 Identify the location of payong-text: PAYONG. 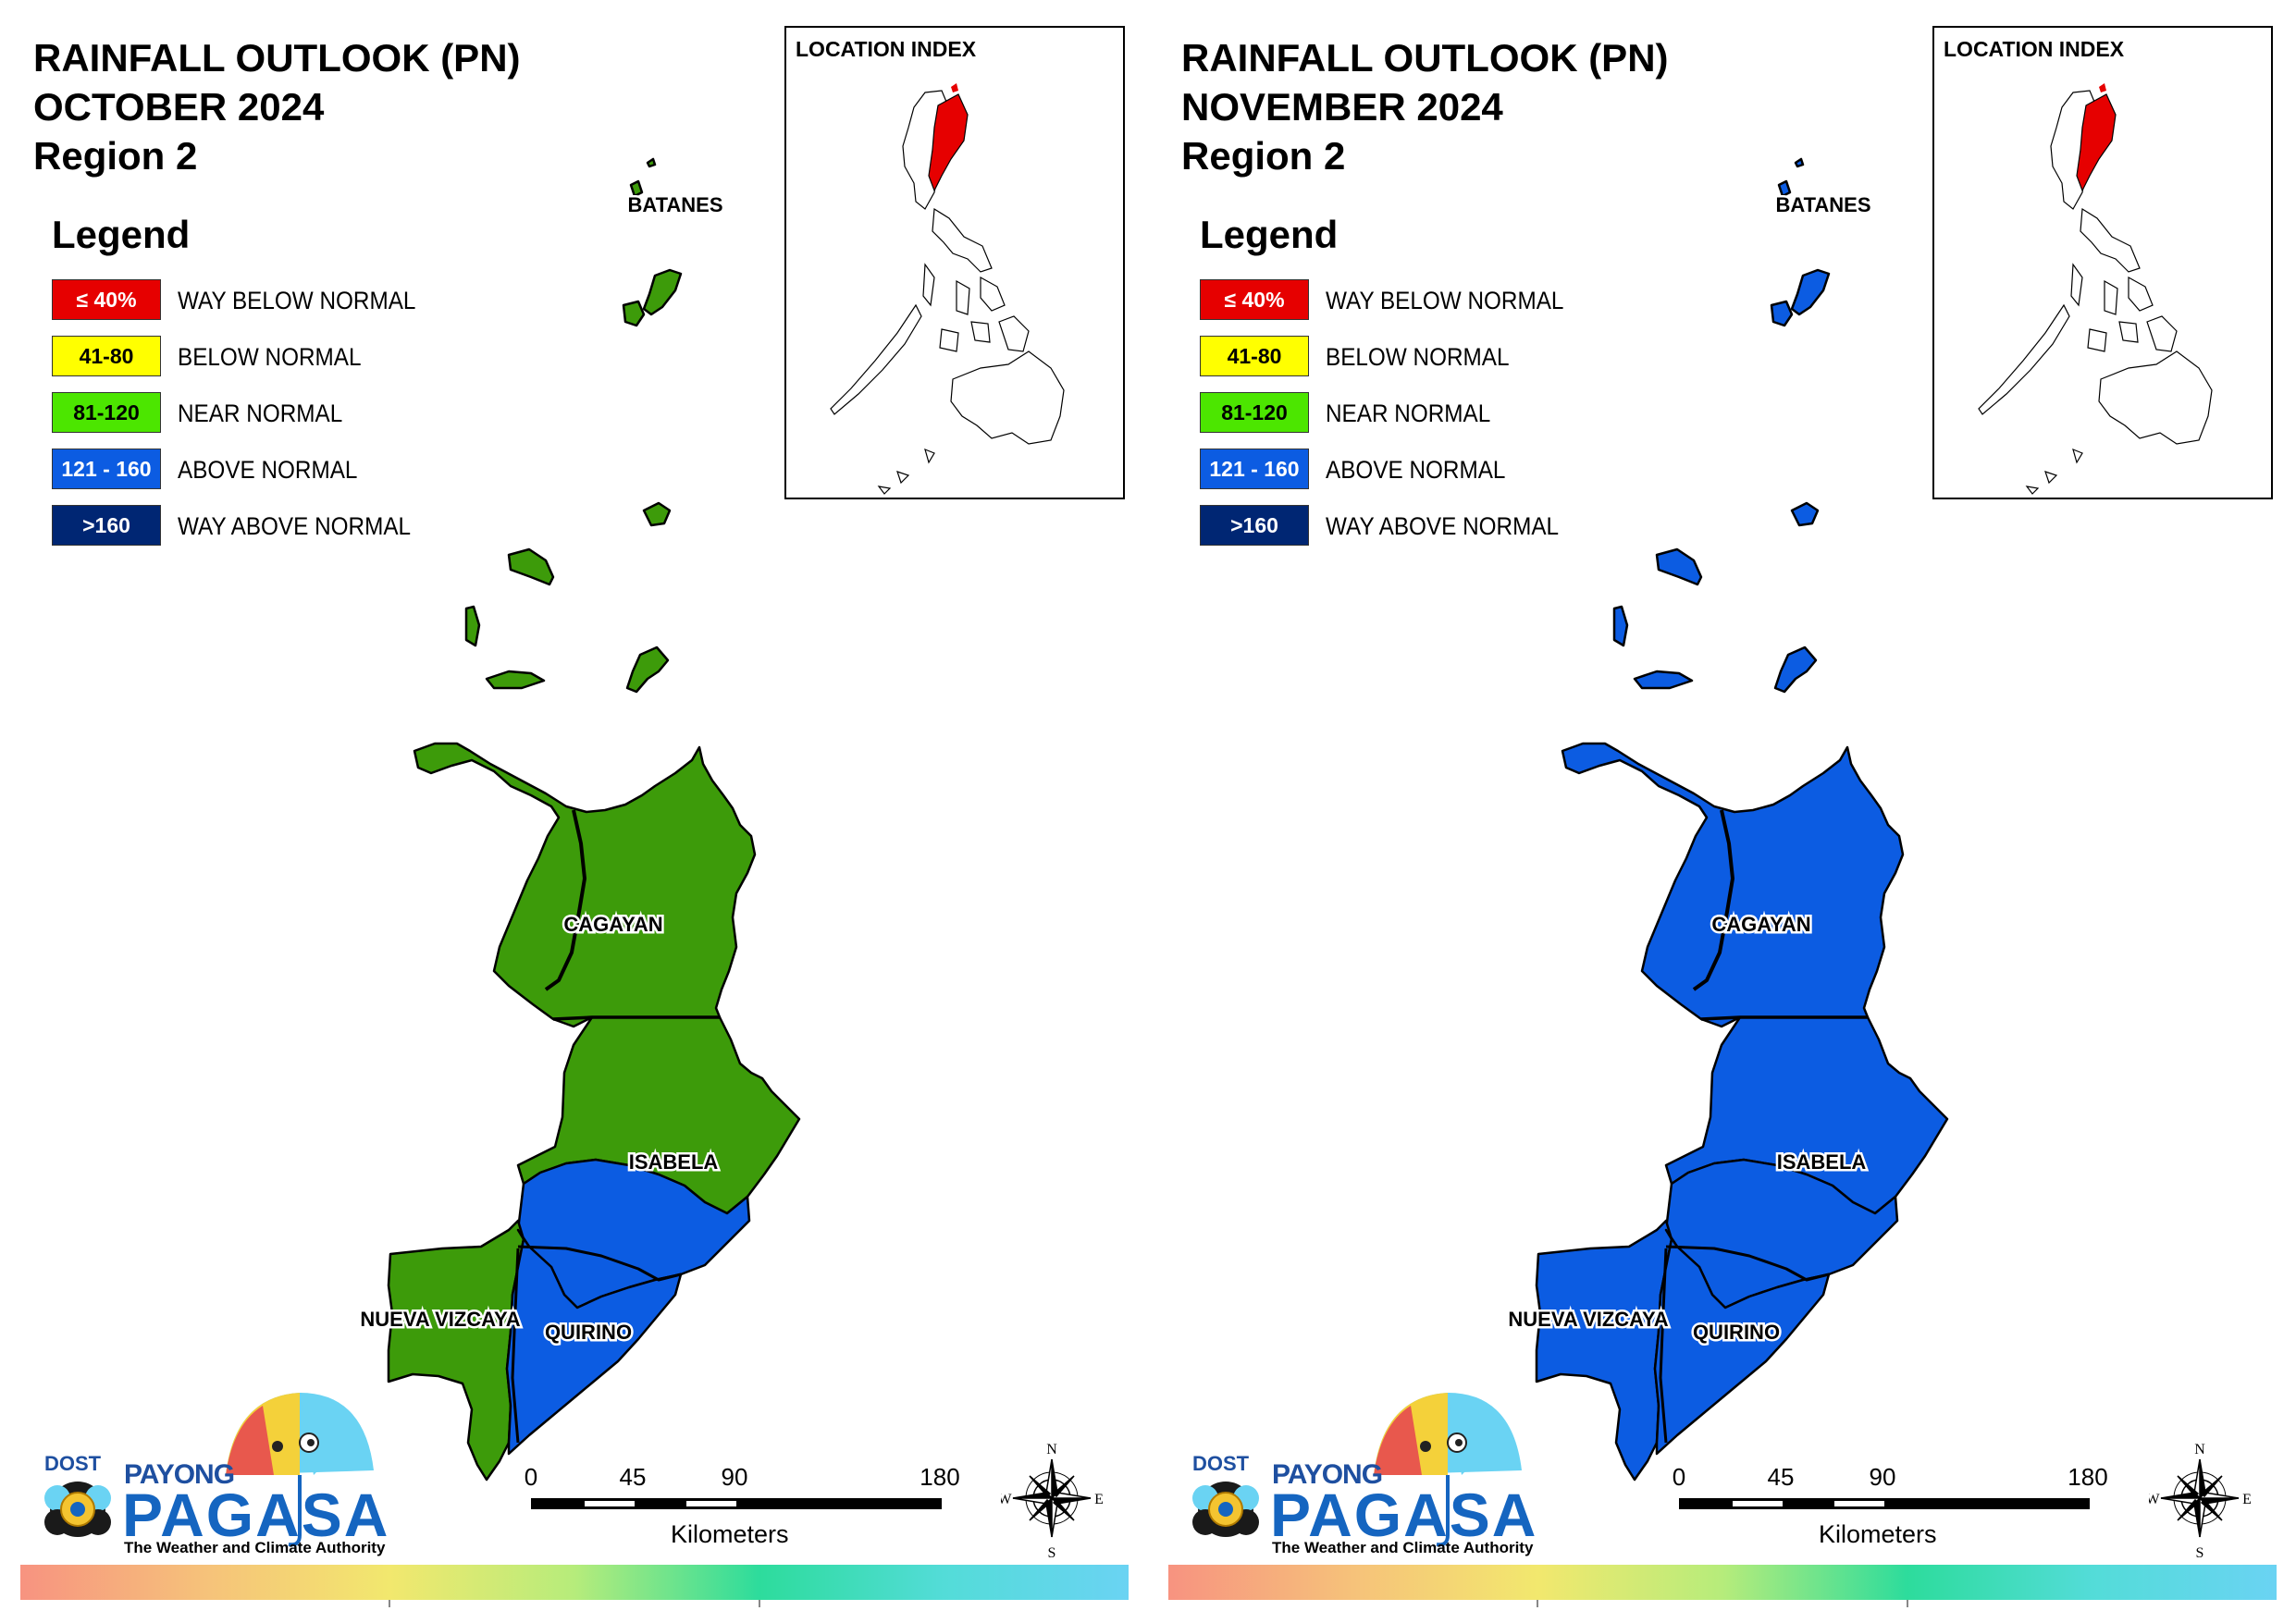
(1327, 1474).